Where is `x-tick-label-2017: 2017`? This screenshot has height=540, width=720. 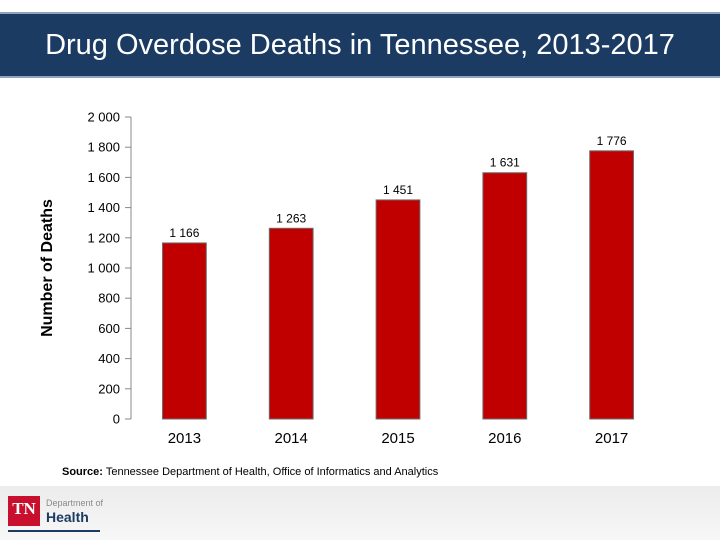
x-tick-label-2017: 2017 is located at coordinates (611, 438).